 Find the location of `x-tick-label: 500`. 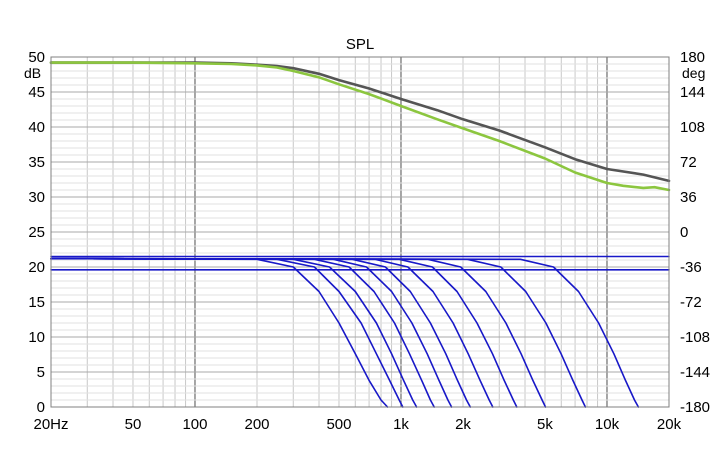

x-tick-label: 500 is located at coordinates (338, 424).